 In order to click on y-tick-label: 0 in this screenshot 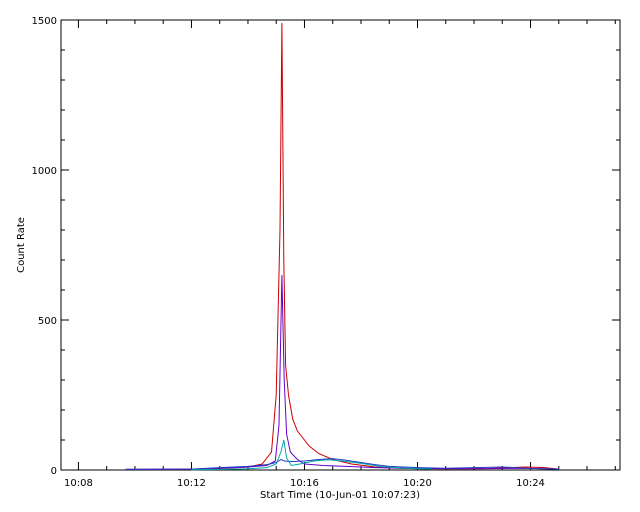, I will do `click(54, 471)`.